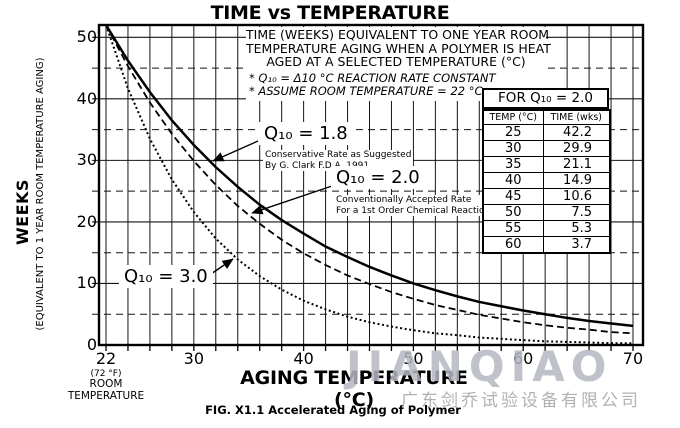 This screenshot has height=428, width=680. What do you see at coordinates (513, 212) in the screenshot?
I see `temp-cell: 50` at bounding box center [513, 212].